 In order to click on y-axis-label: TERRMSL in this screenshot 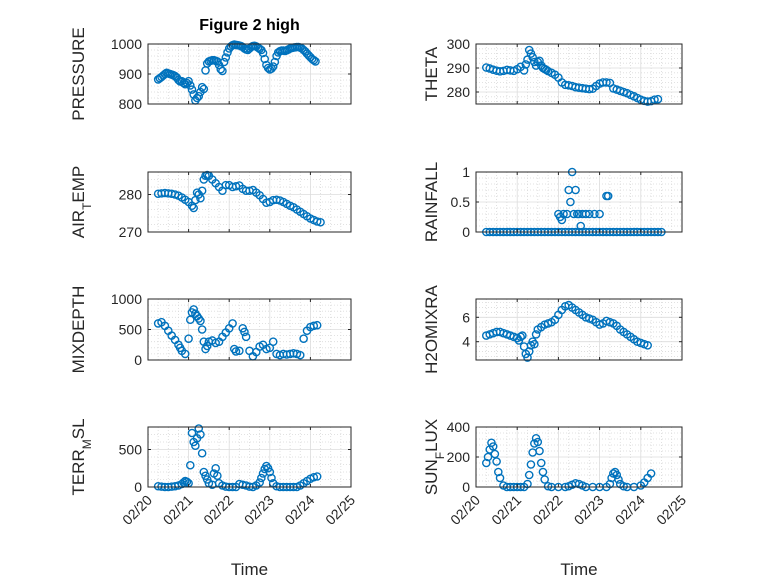, I will do `click(81, 456)`.